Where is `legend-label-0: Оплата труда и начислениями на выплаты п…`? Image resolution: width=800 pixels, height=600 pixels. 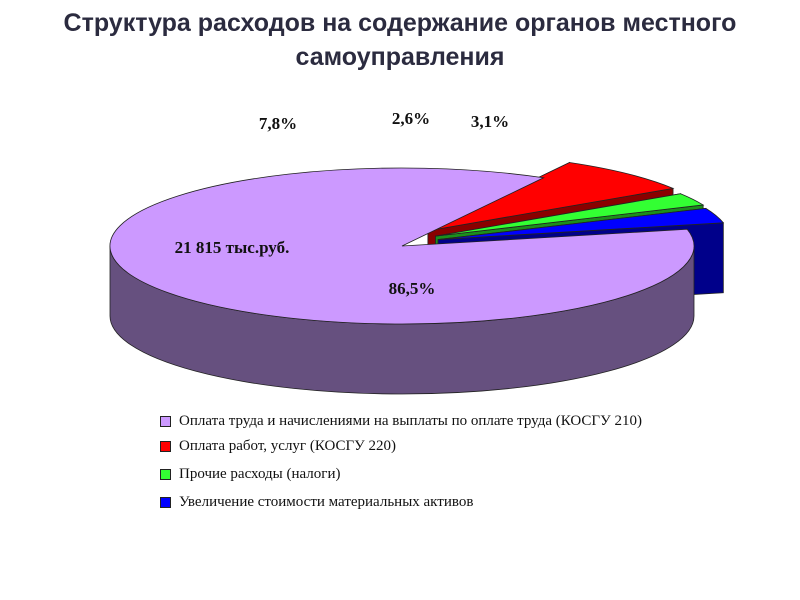 legend-label-0: Оплата труда и начислениями на выплаты п… is located at coordinates (410, 421).